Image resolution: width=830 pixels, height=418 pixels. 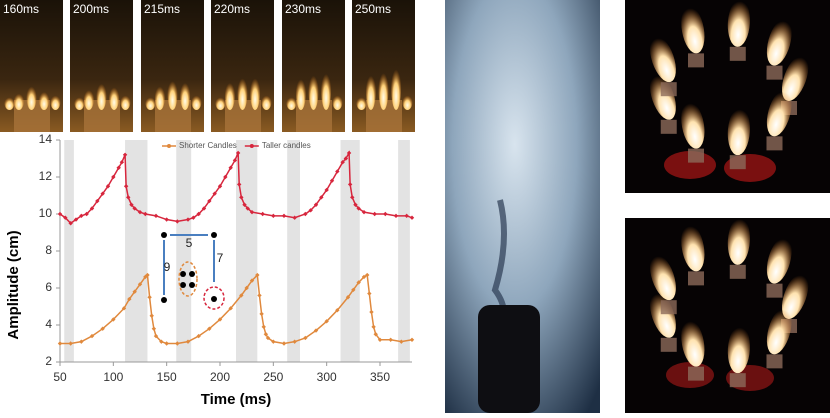 What do you see at coordinates (13, 284) in the screenshot?
I see `y-axis-label: Amplitude (cm)` at bounding box center [13, 284].